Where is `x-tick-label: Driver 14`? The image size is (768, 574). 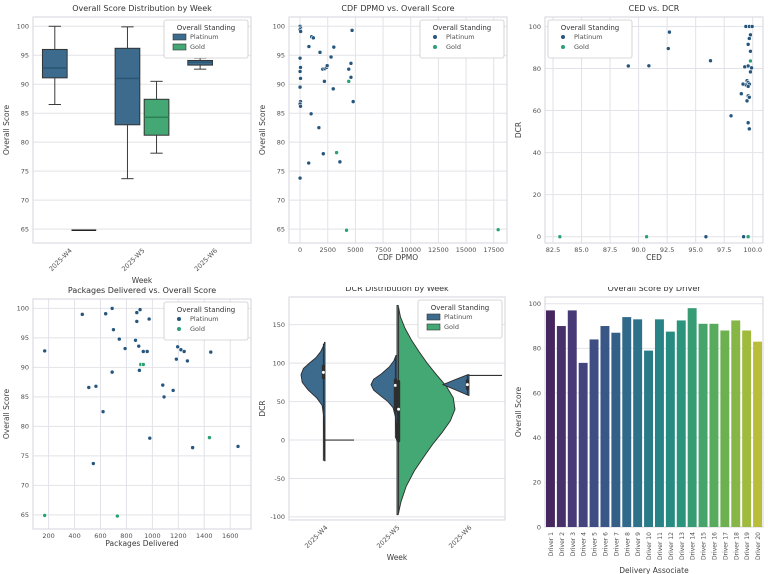 x-tick-label: Driver 14 is located at coordinates (693, 546).